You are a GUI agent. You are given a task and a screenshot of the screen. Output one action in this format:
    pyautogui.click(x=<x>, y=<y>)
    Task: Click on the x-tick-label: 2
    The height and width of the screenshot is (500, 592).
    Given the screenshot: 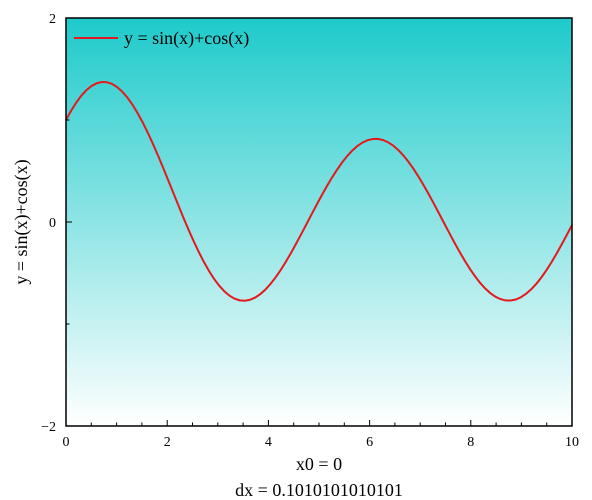 What is the action you would take?
    pyautogui.click(x=167, y=442)
    